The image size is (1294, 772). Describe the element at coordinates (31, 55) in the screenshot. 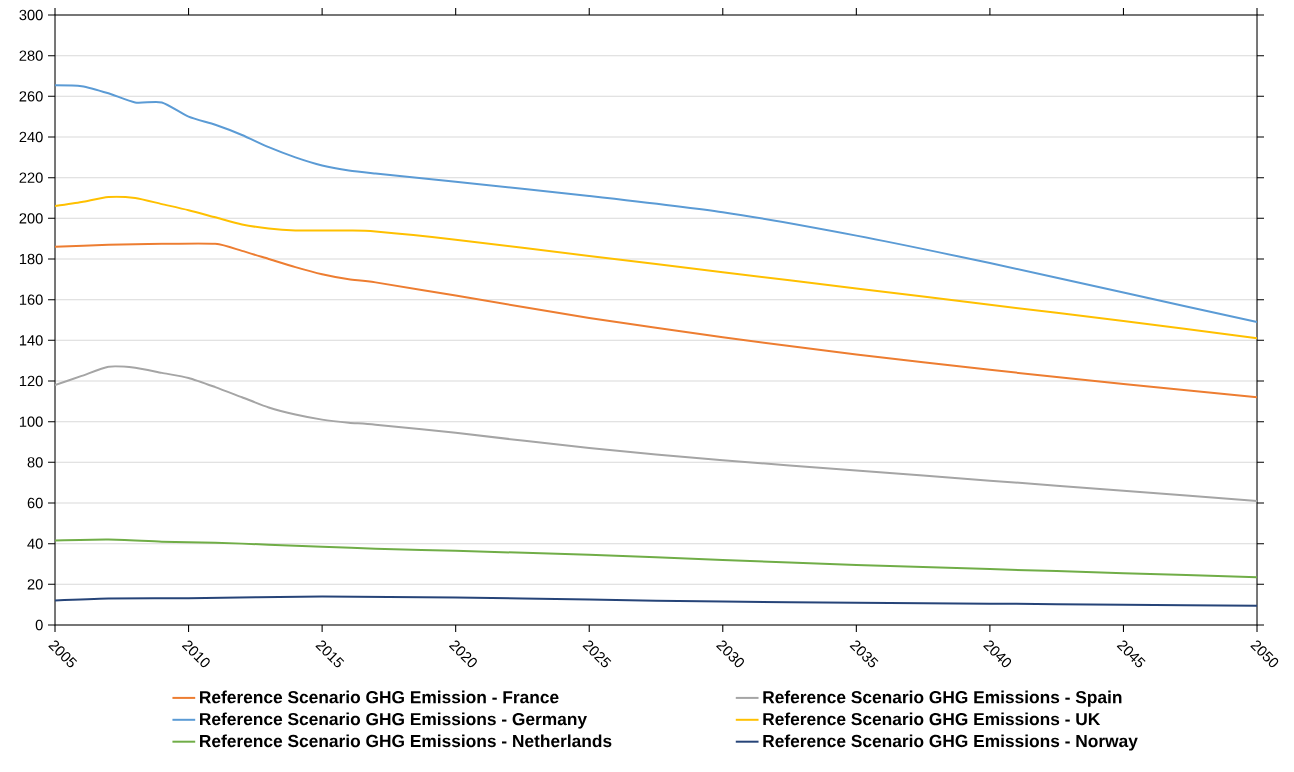

I see `y-tick-label: 280` at that location.